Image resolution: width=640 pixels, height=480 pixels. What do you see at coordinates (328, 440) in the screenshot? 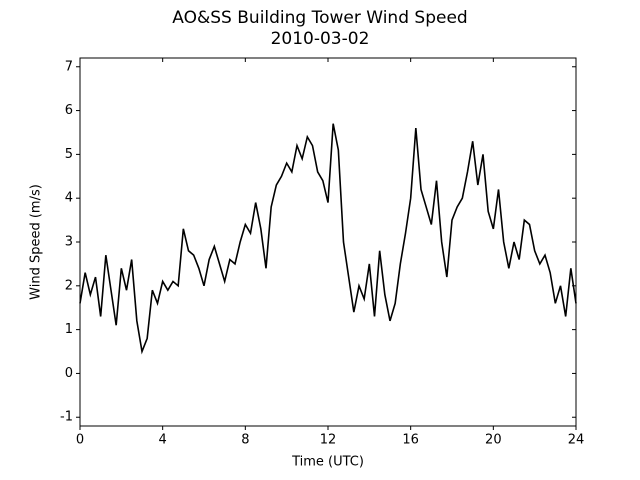
I see `x-tick-label: 12` at bounding box center [328, 440].